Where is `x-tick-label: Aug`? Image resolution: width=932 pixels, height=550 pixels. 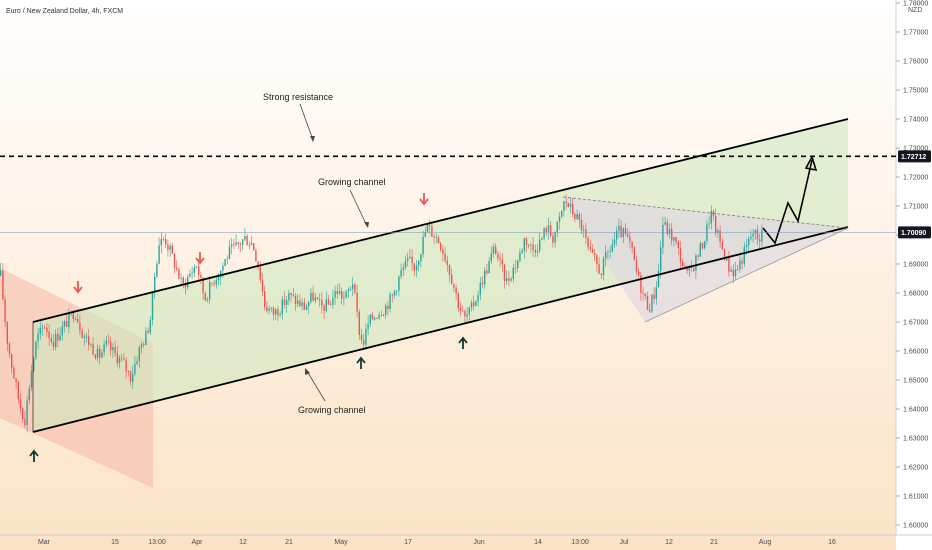
x-tick-label: Aug is located at coordinates (765, 542).